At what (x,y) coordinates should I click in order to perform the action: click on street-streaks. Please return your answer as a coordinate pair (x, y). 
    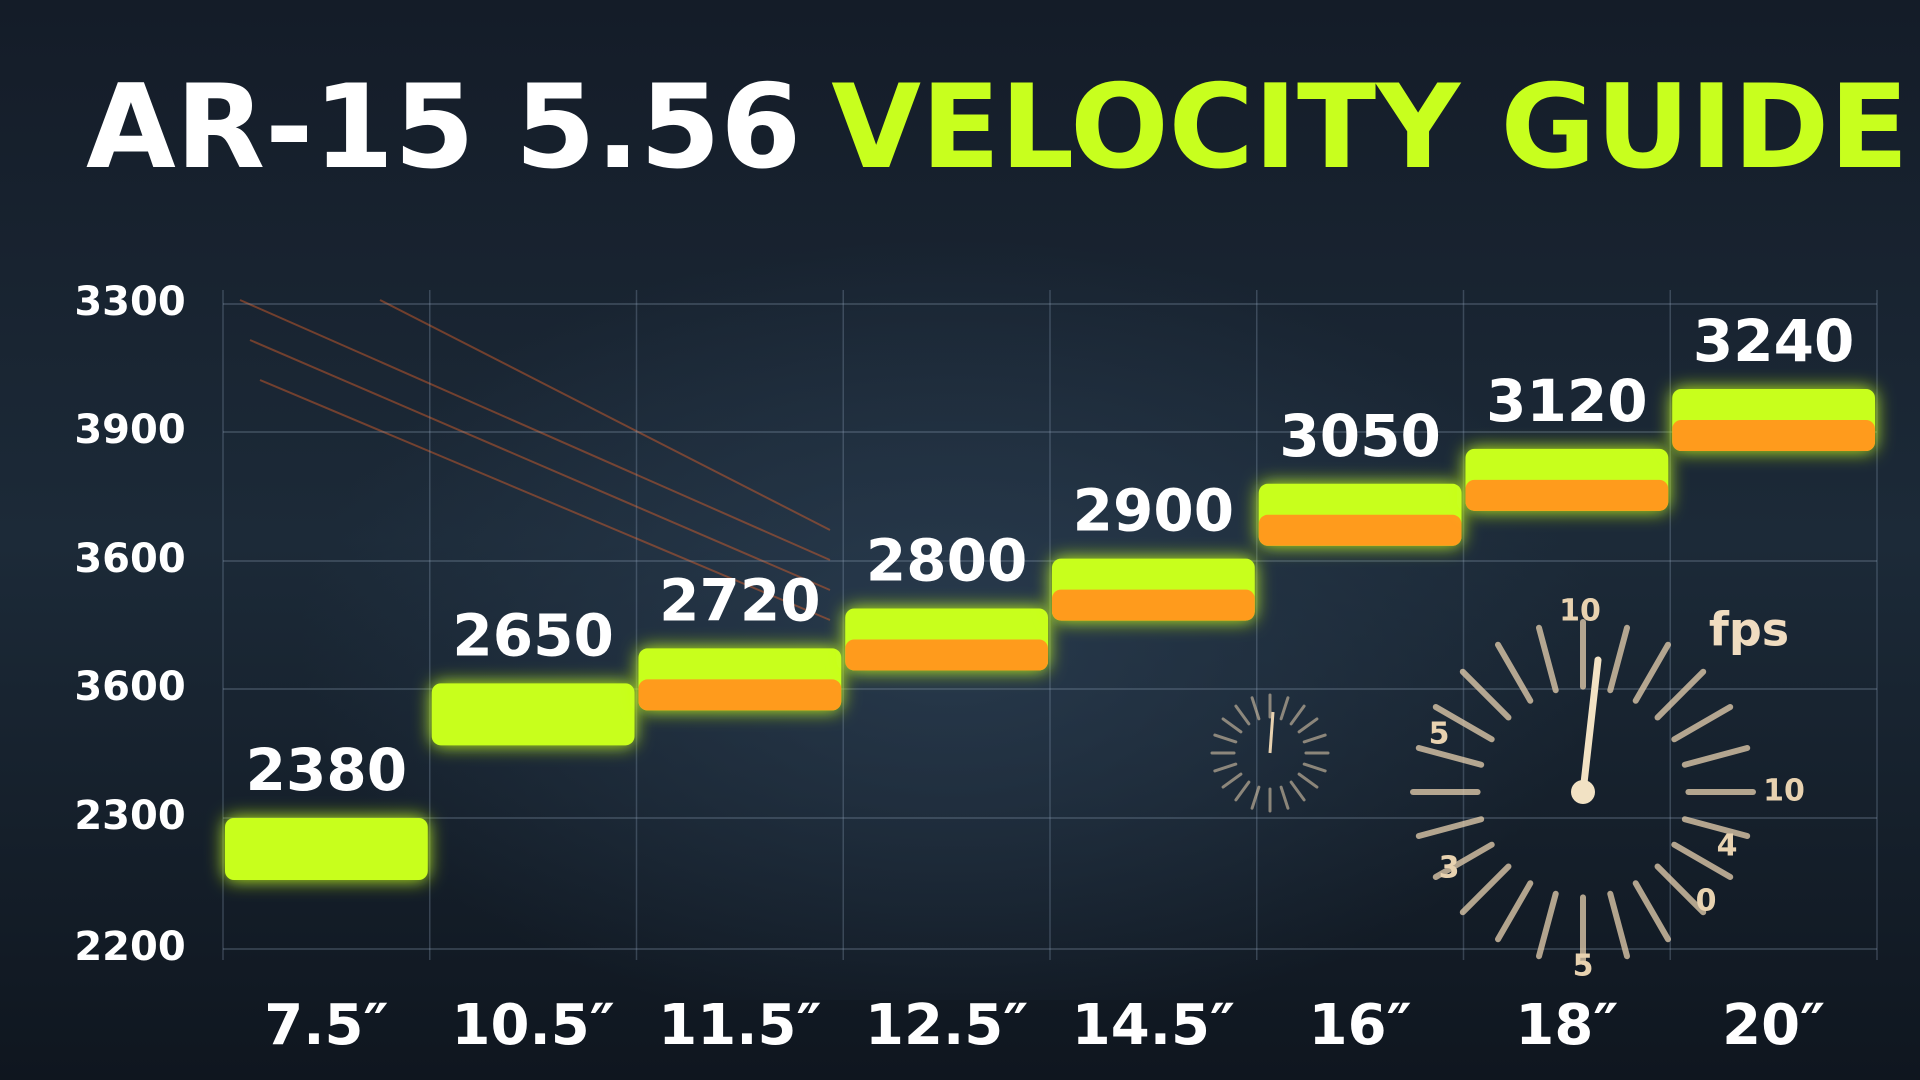
    Looking at the image, I should click on (535, 460).